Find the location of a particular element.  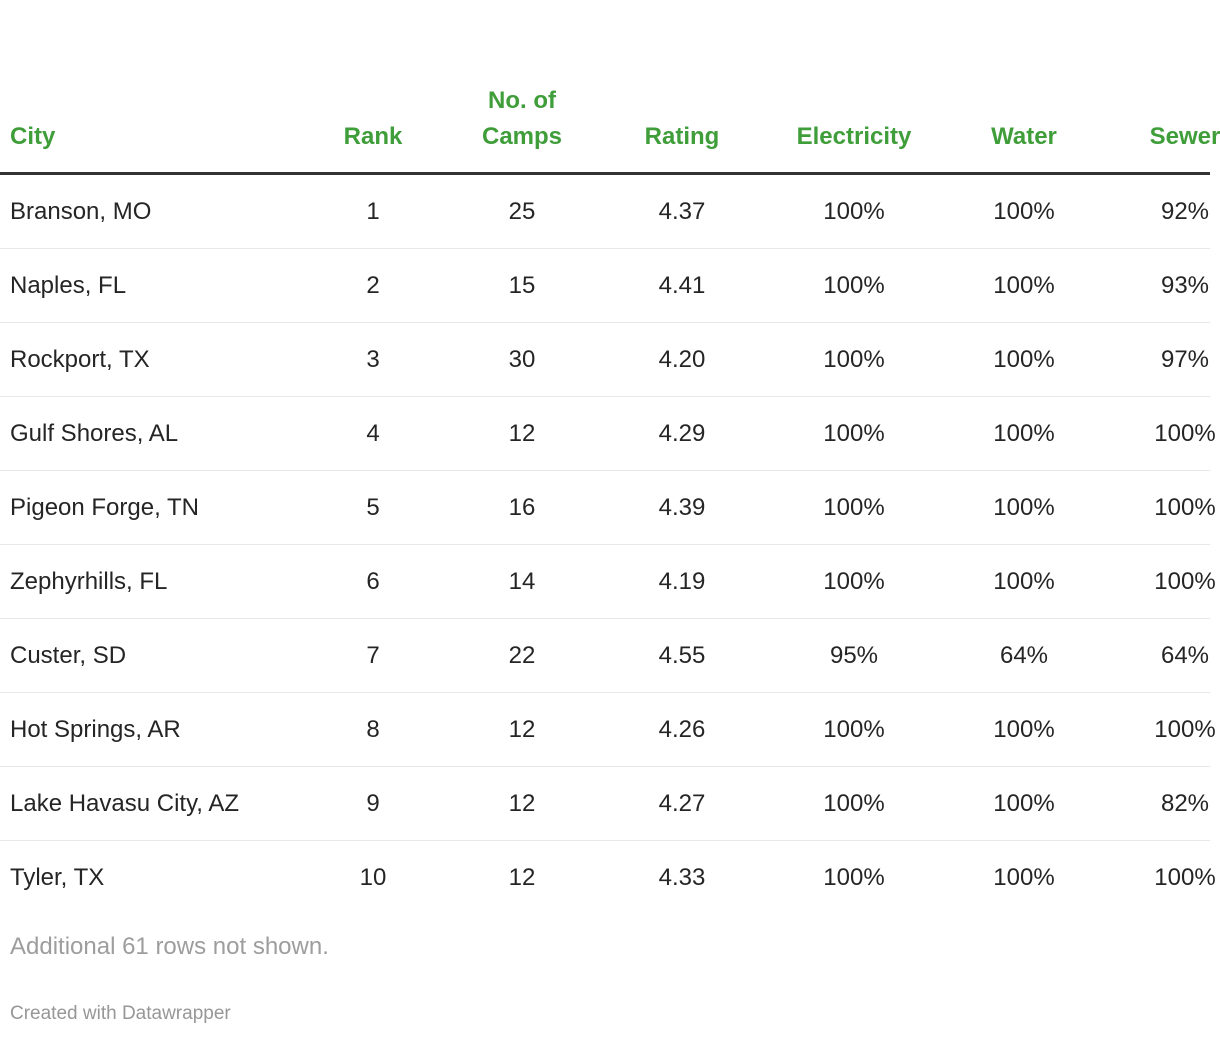

city-cell: Pigeon Forge, TN is located at coordinates (104, 507).